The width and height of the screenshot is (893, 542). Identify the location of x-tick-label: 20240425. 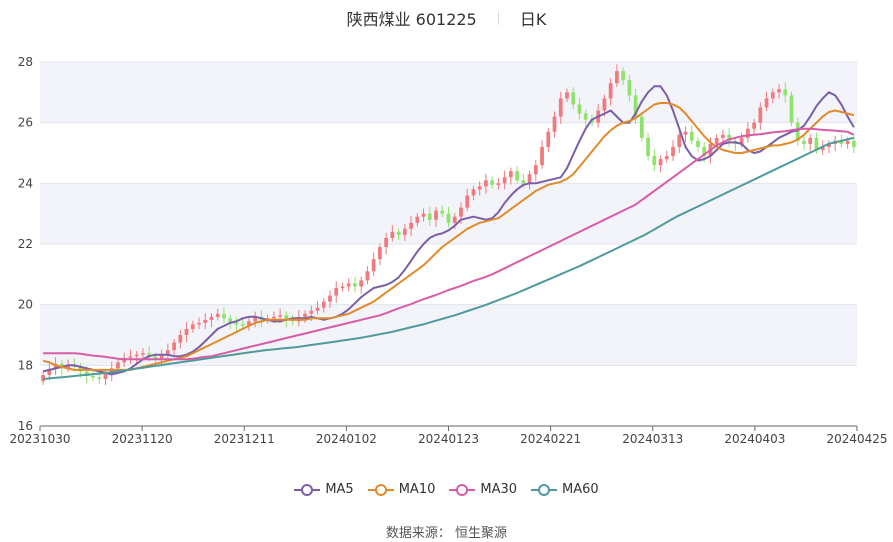
(856, 439).